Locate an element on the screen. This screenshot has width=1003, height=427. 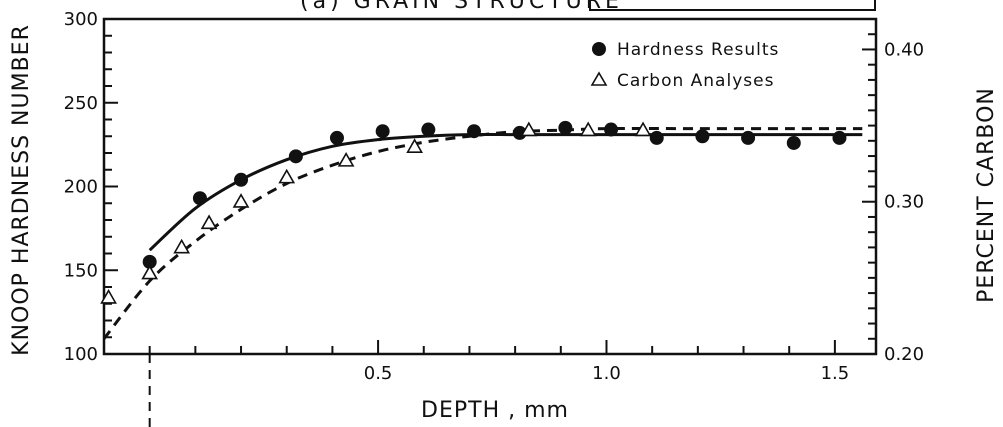
y-tick-label: 100 is located at coordinates (81, 354).